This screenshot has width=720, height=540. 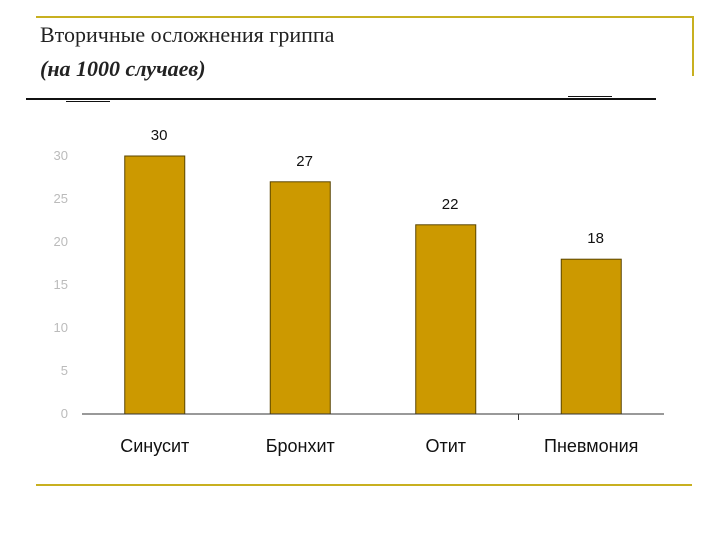 I want to click on frame-top-line, so click(x=364, y=17).